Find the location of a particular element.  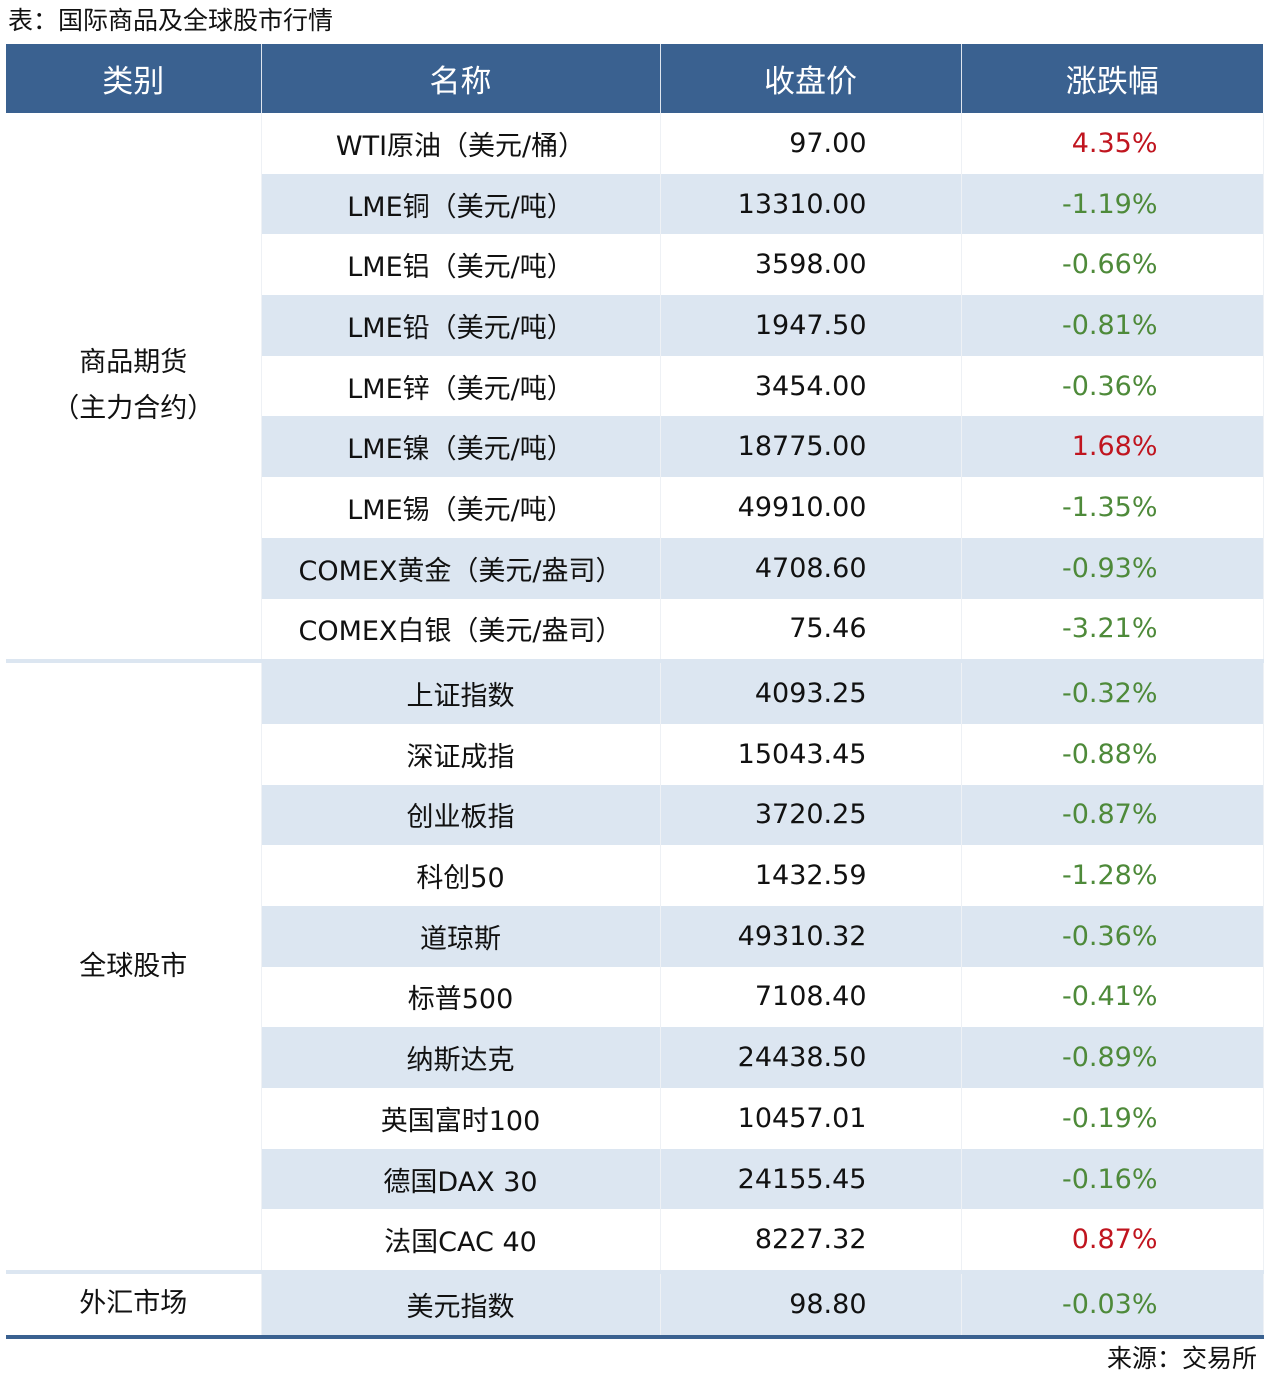

close-cell: 1947.50 is located at coordinates (811, 325).